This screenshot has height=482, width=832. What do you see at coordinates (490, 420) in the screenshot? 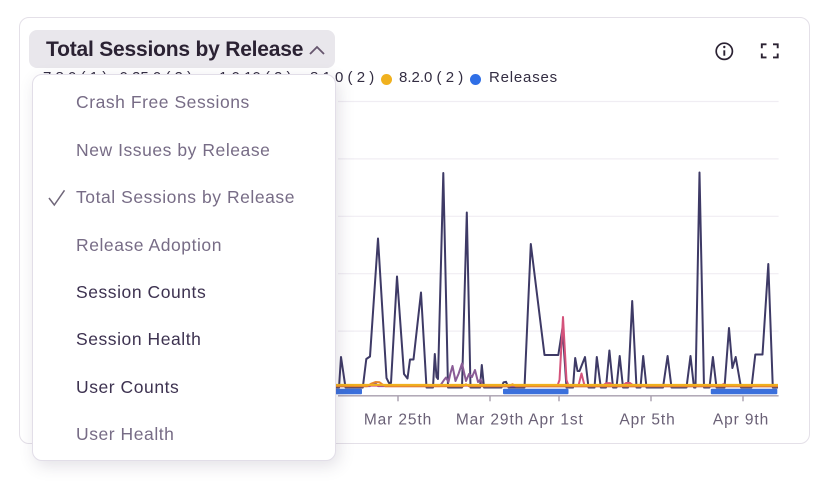
I see `svg-text: Mar 29th` at bounding box center [490, 420].